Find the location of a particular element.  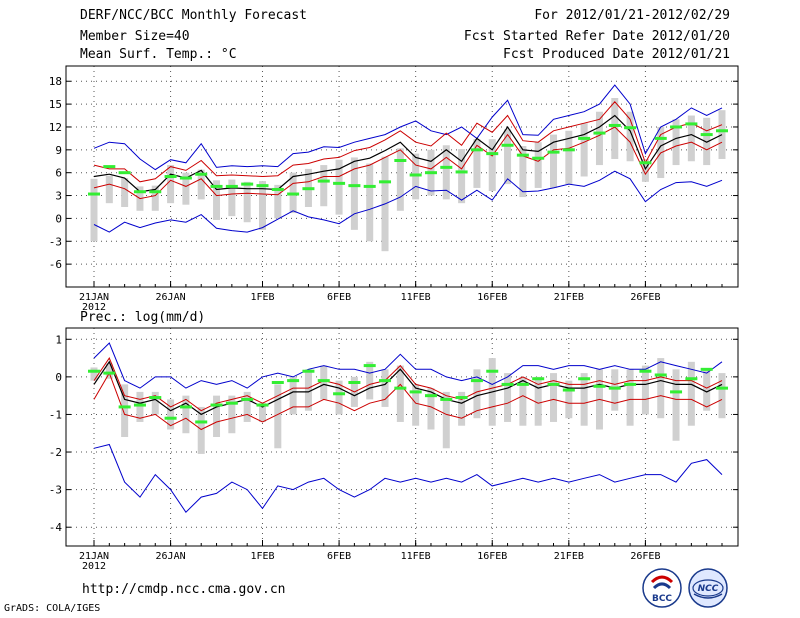

x-tick-label: 6FEB is located at coordinates (339, 297).